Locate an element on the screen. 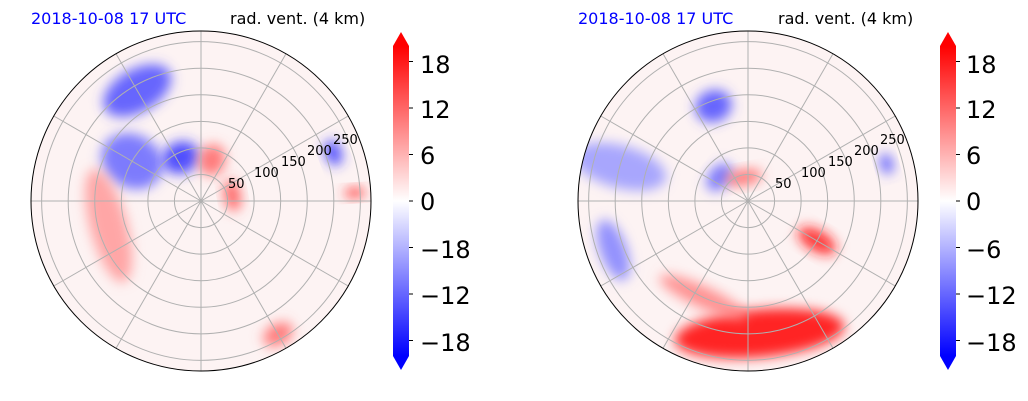  colorbar-tick-label: −6 is located at coordinates (983, 250).